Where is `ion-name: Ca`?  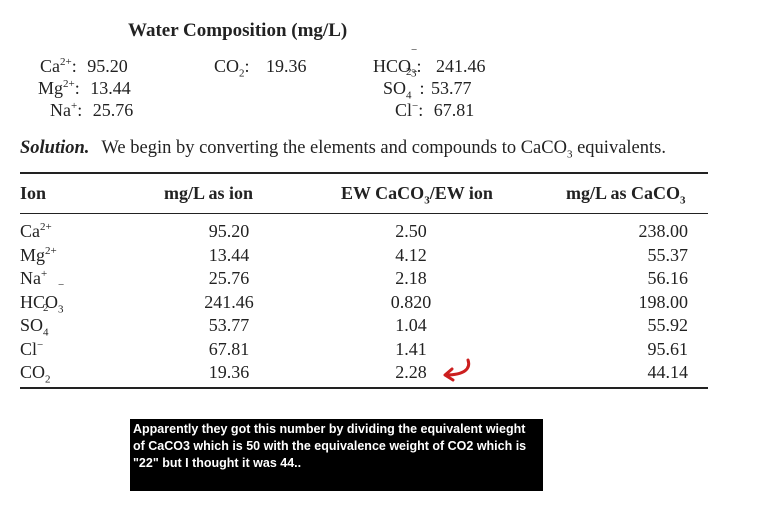 ion-name: Ca is located at coordinates (30, 231).